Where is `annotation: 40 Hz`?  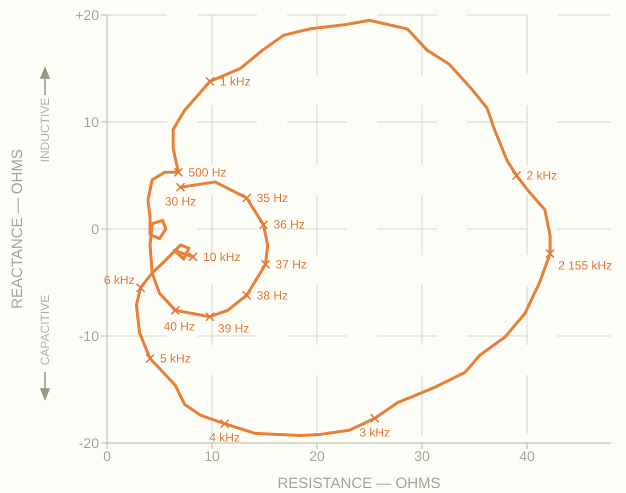 annotation: 40 Hz is located at coordinates (179, 326).